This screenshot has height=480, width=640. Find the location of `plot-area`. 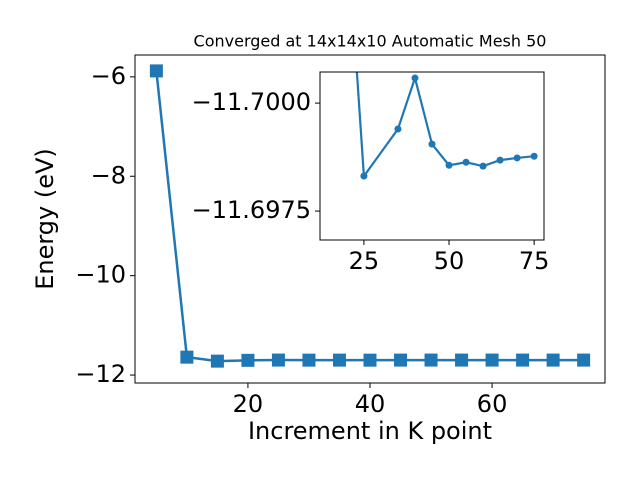

plot-area is located at coordinates (446, 126).